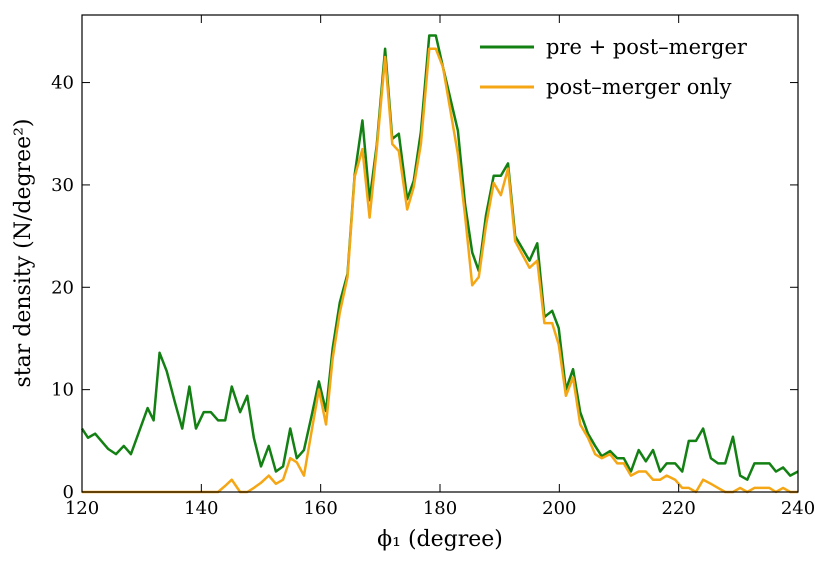 The width and height of the screenshot is (830, 572). I want to click on x-tick-label: 140, so click(201, 508).